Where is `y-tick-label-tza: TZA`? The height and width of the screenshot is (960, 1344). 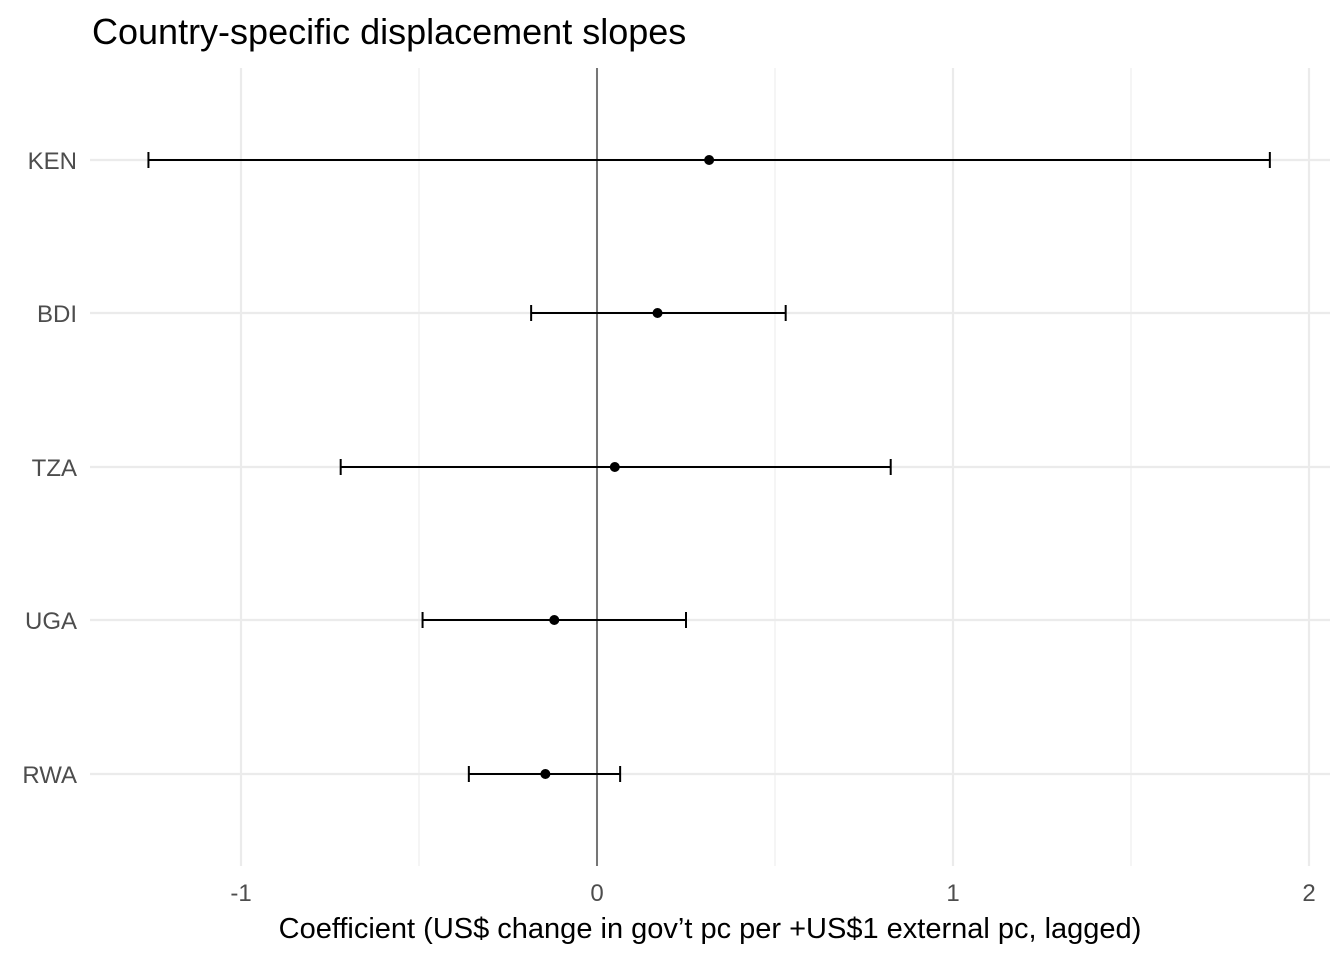 y-tick-label-tza: TZA is located at coordinates (54, 468).